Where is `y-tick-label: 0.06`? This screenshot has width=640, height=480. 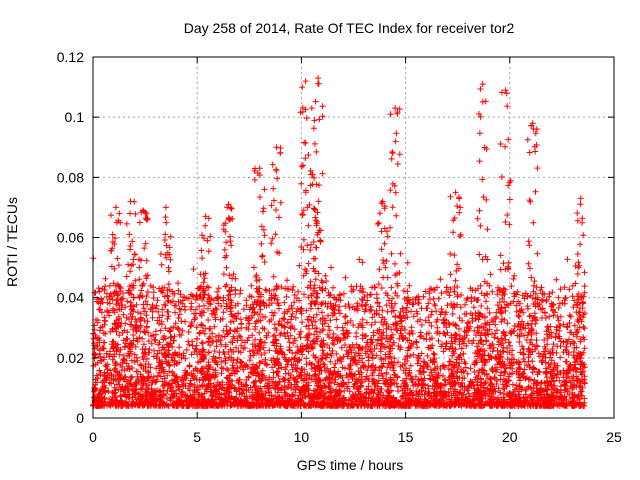 y-tick-label: 0.06 is located at coordinates (70, 238).